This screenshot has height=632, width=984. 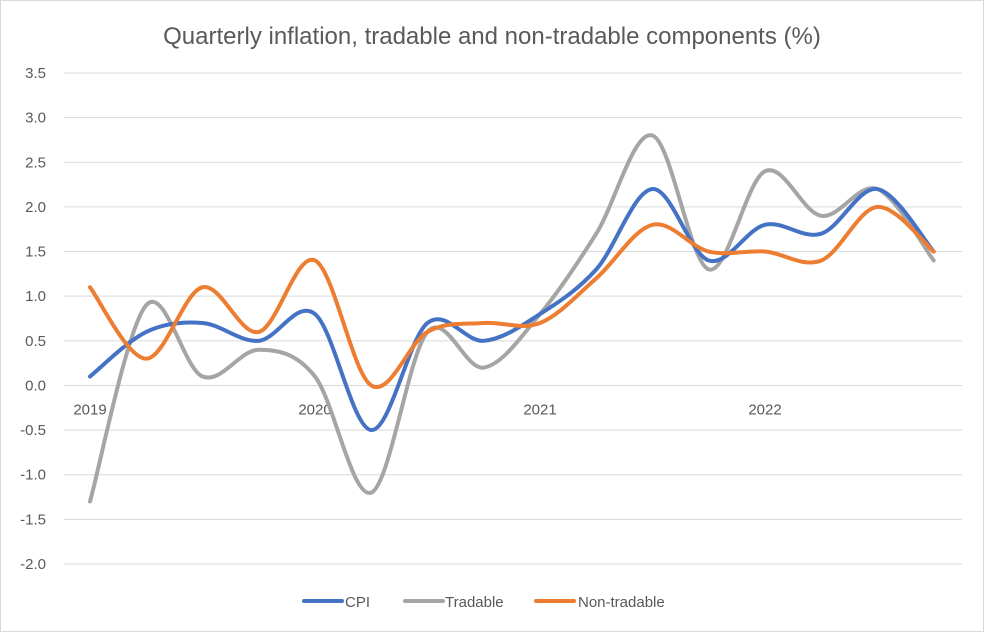 I want to click on legend-label: Tradable, so click(x=474, y=602).